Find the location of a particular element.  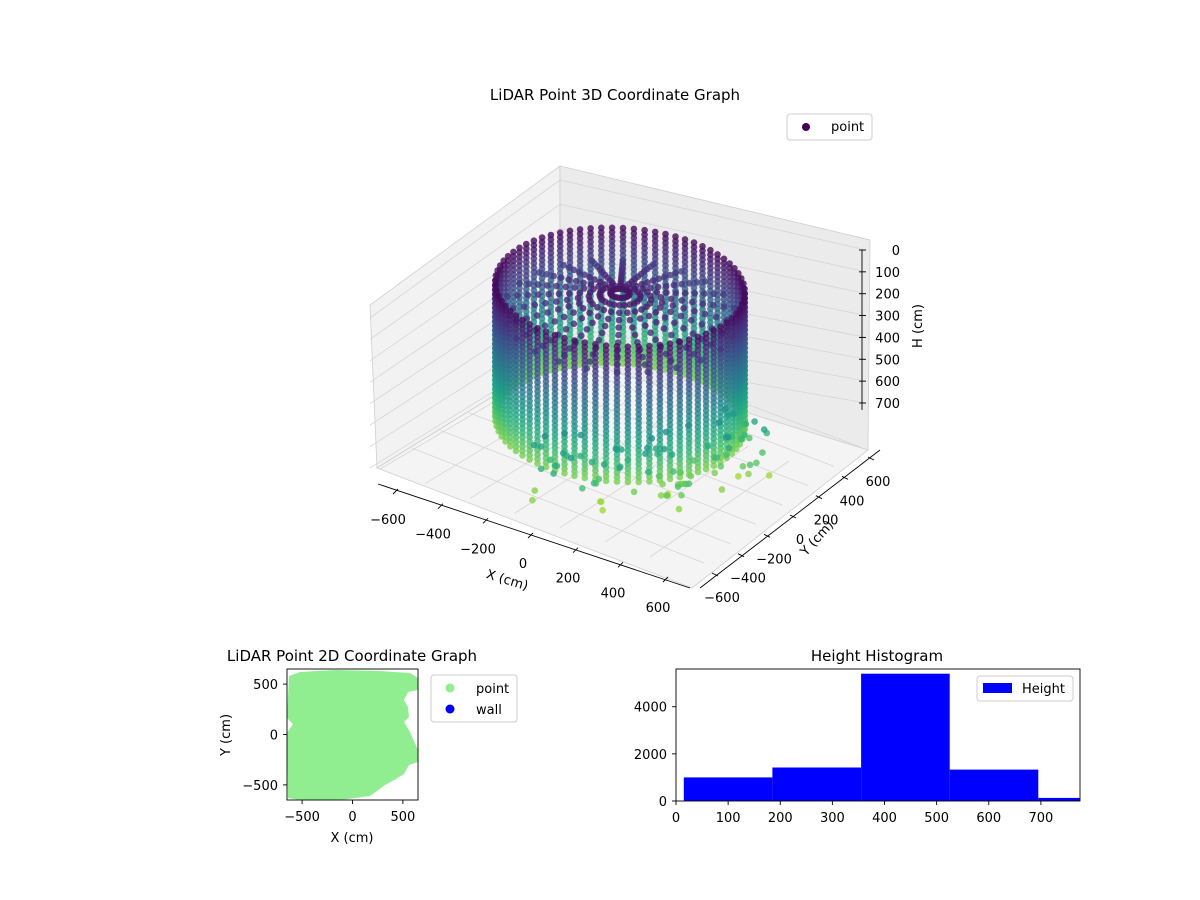

plot3d-legend-label: point is located at coordinates (847, 127).